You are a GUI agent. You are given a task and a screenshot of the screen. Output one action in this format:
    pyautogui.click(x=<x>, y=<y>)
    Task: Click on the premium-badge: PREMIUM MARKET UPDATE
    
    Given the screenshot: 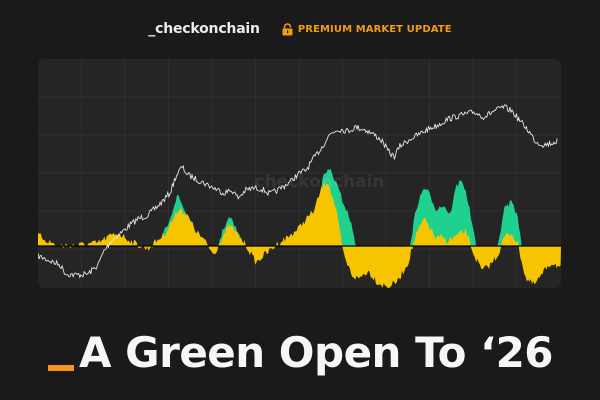 What is the action you would take?
    pyautogui.click(x=367, y=29)
    